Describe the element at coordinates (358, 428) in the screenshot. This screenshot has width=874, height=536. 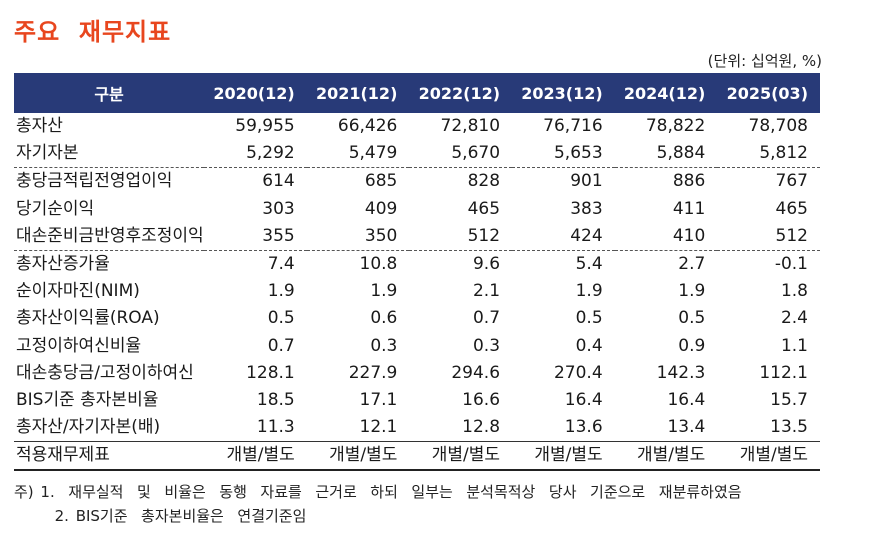
I see `table-cell: 12.1` at that location.